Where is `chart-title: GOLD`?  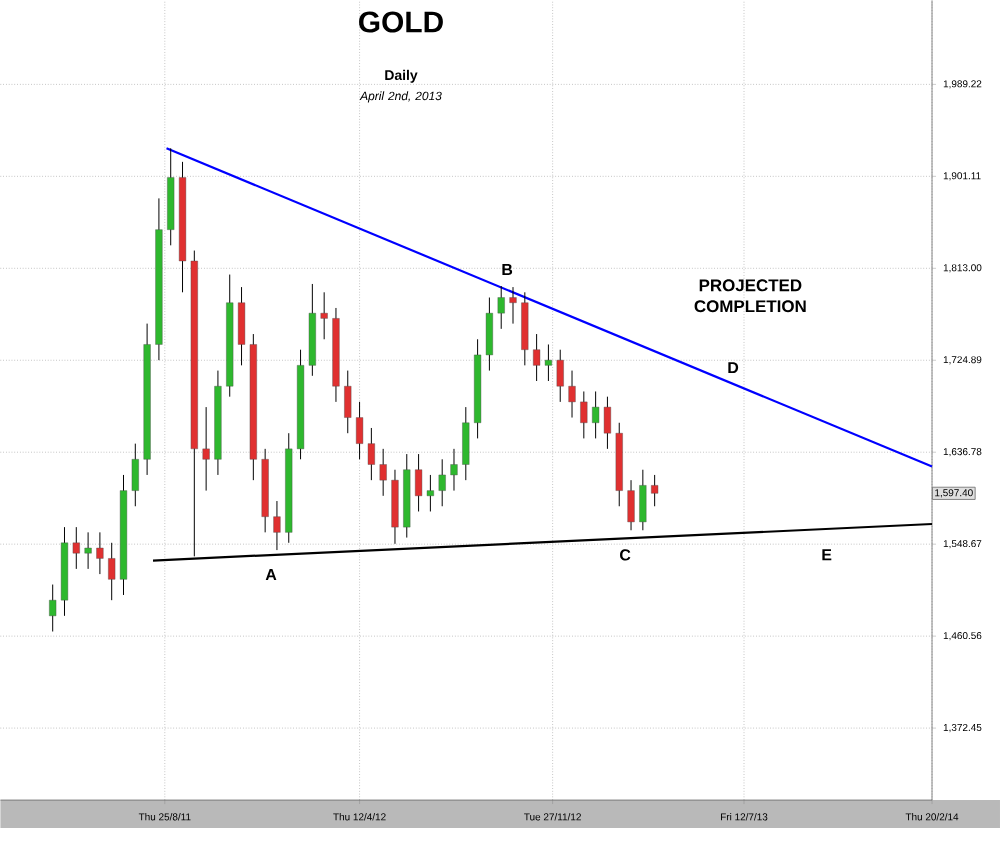
chart-title: GOLD is located at coordinates (401, 22).